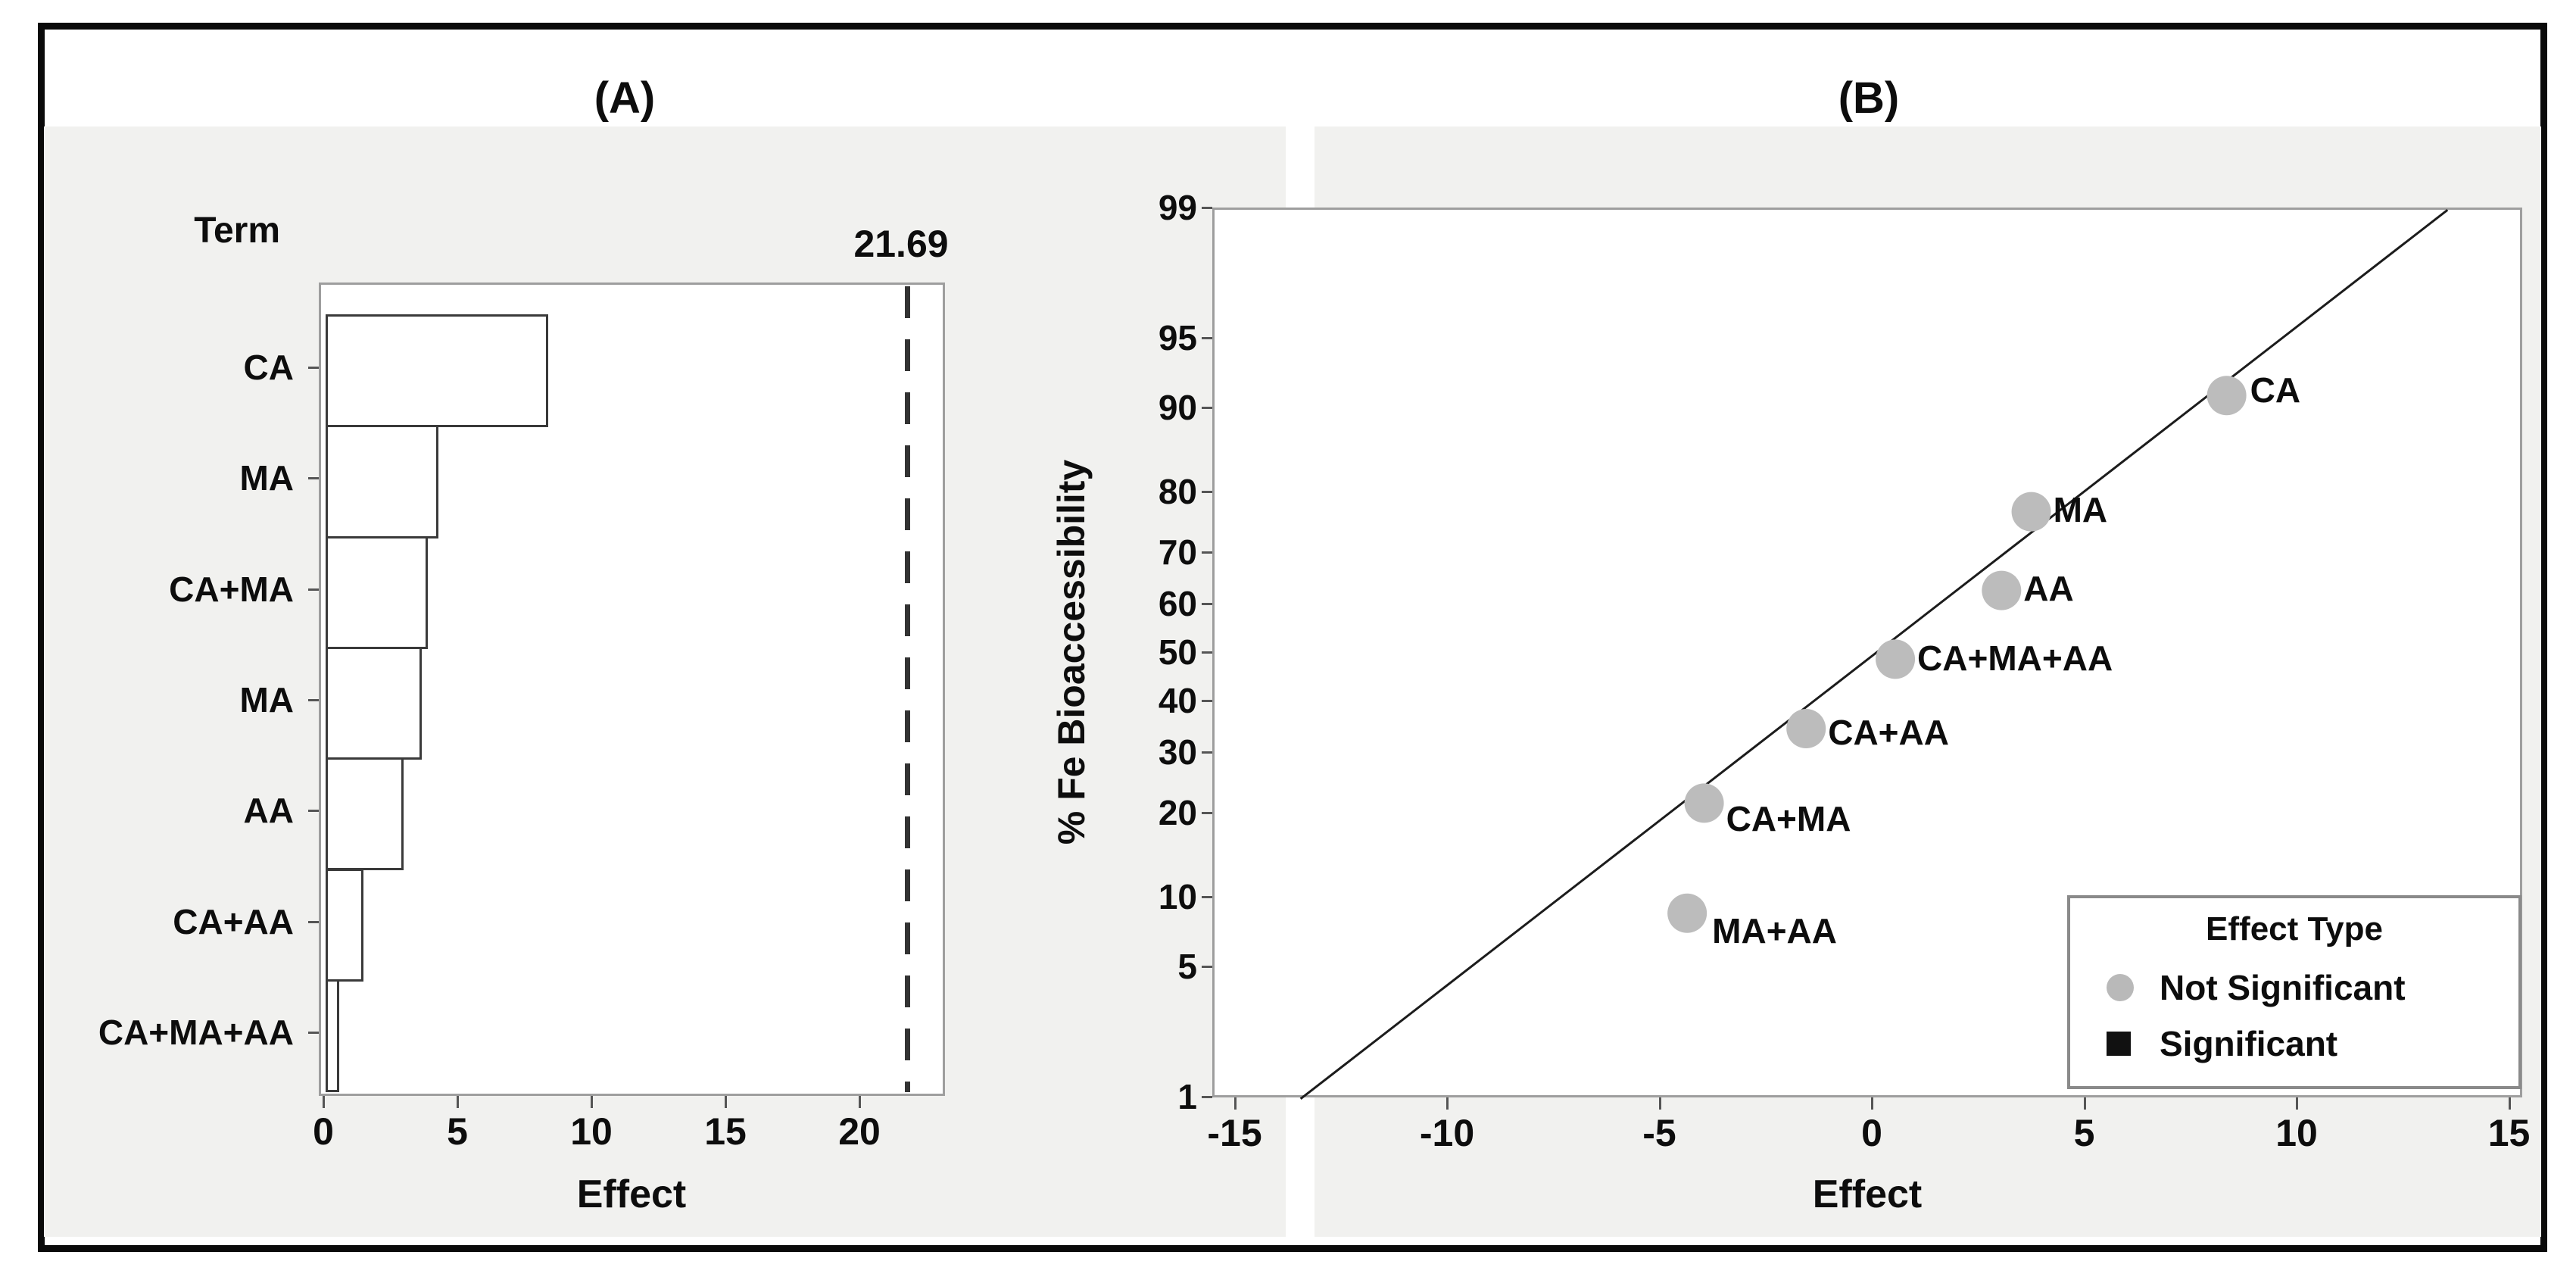  What do you see at coordinates (1774, 930) in the screenshot?
I see `point-label: MA+AA` at bounding box center [1774, 930].